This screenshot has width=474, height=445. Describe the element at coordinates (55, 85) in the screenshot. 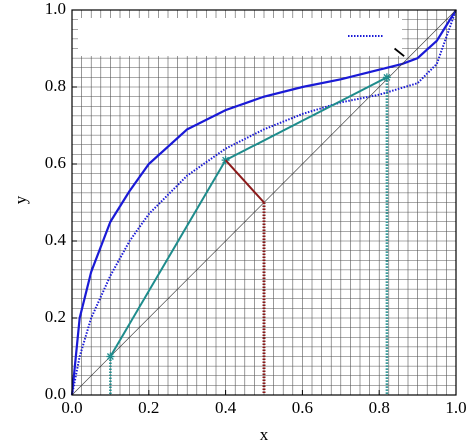

I see `y-tick-label: 0.8` at that location.